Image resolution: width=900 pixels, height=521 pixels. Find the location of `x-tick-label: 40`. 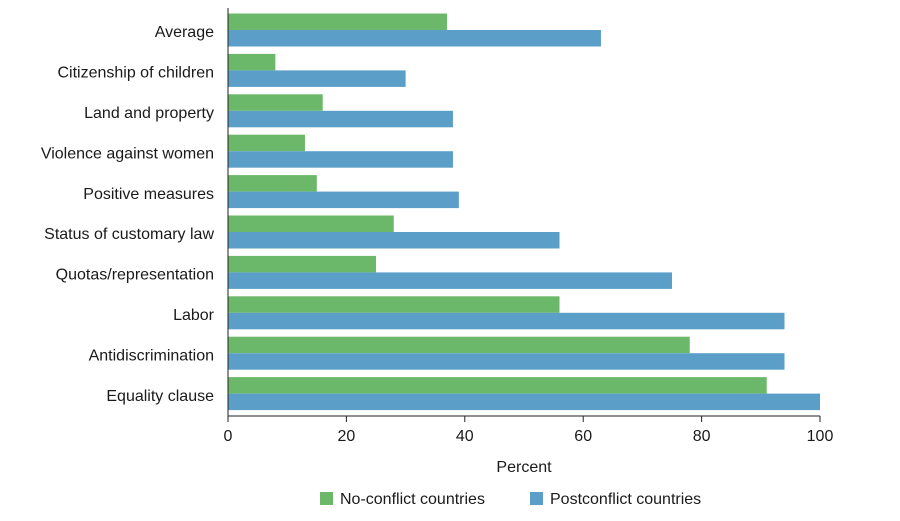

x-tick-label: 40 is located at coordinates (465, 436).